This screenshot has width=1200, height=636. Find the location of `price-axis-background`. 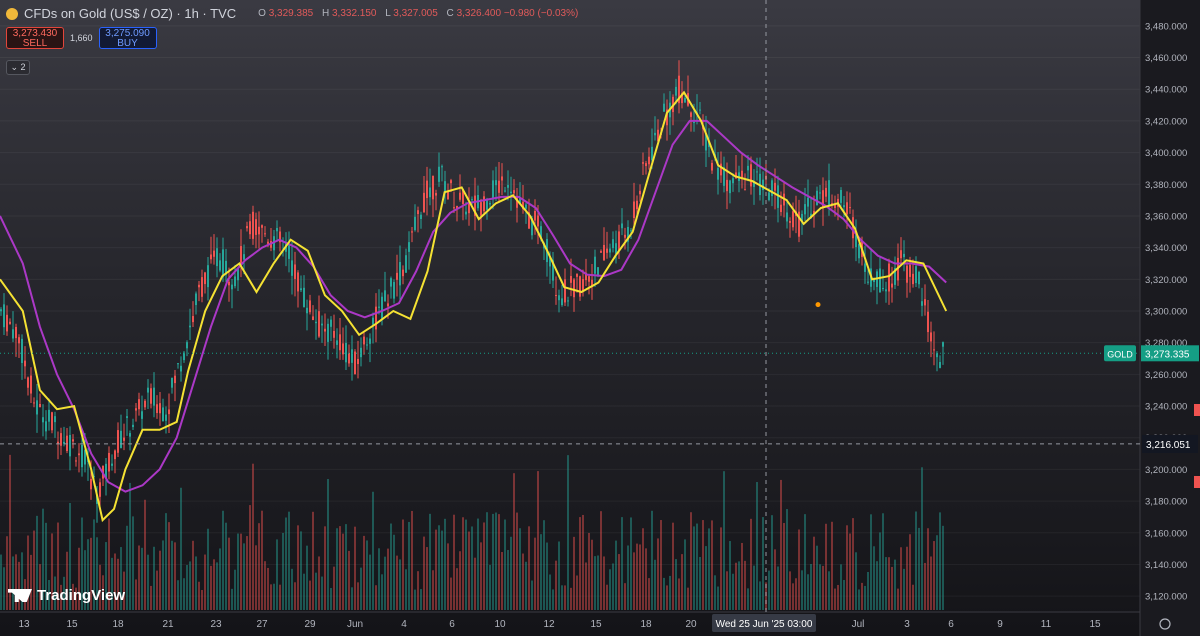

price-axis-background is located at coordinates (1170, 318).